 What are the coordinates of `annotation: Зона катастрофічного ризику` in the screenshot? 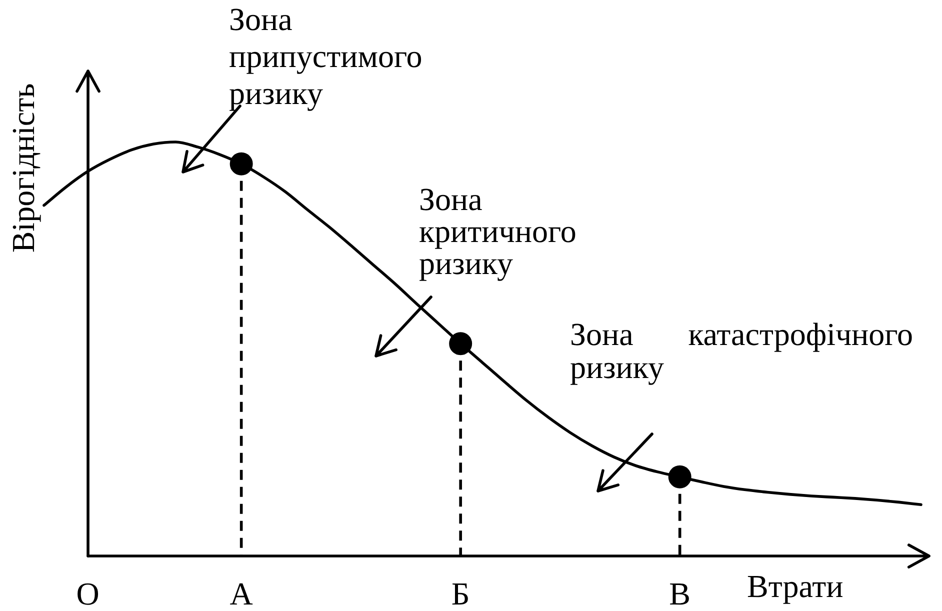 It's located at (741, 350).